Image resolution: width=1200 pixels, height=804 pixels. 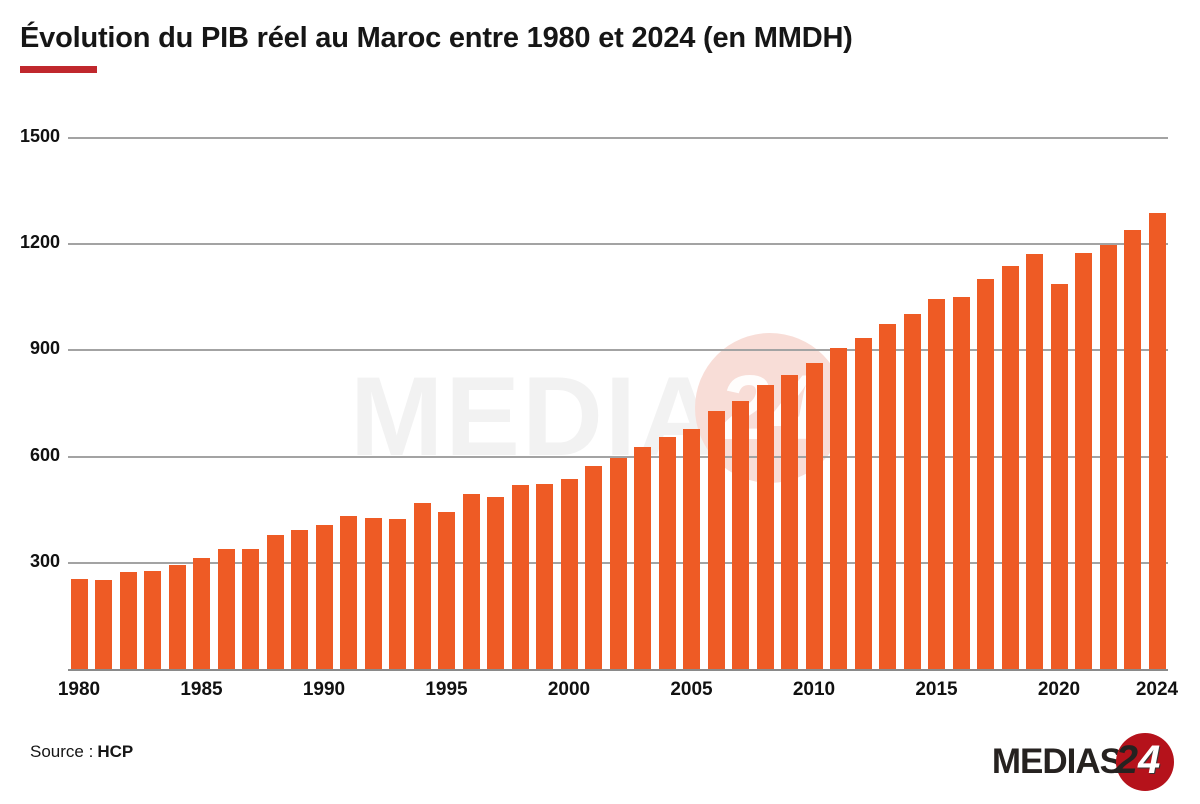 What do you see at coordinates (814, 689) in the screenshot?
I see `x-tick-2010: 2010` at bounding box center [814, 689].